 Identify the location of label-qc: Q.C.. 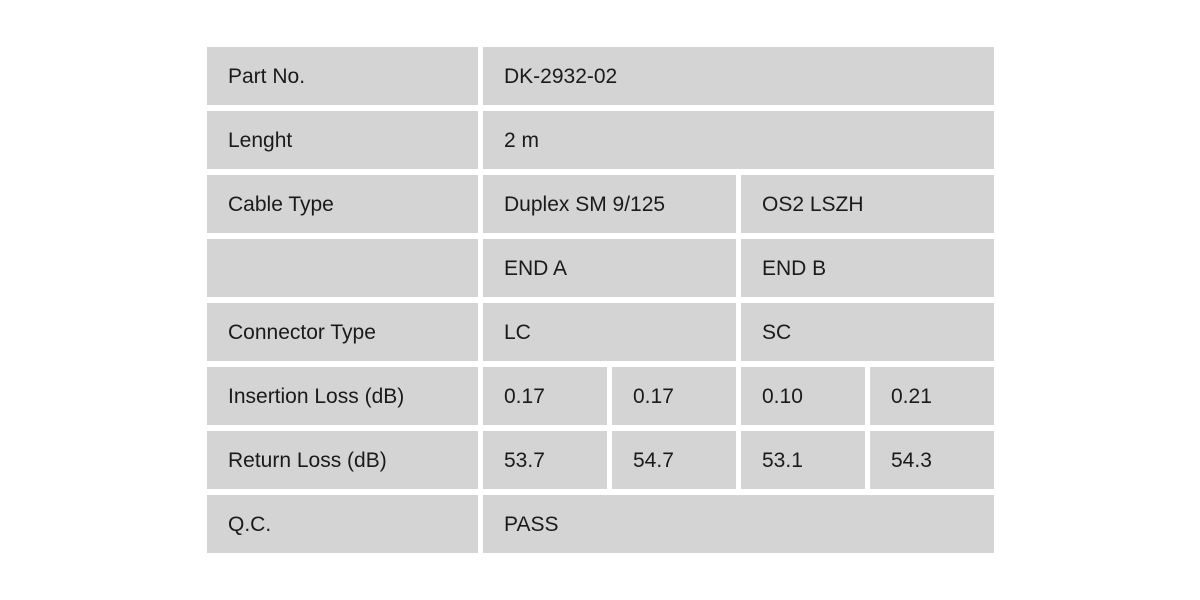
(342, 524).